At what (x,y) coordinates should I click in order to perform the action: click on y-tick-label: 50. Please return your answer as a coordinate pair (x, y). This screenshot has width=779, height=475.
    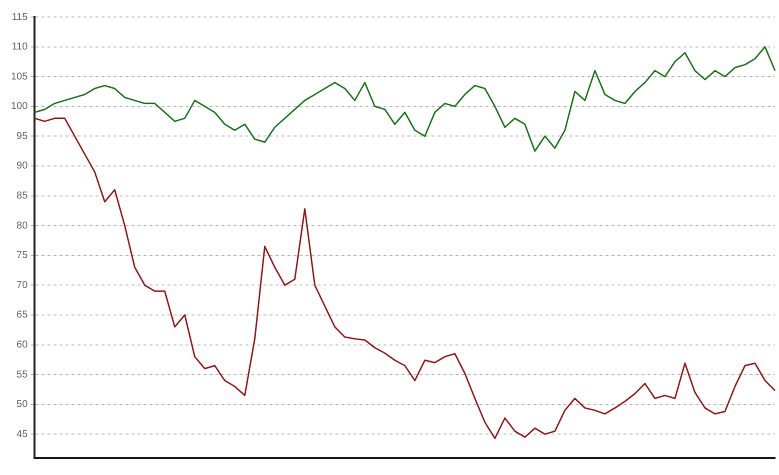
    Looking at the image, I should click on (22, 404).